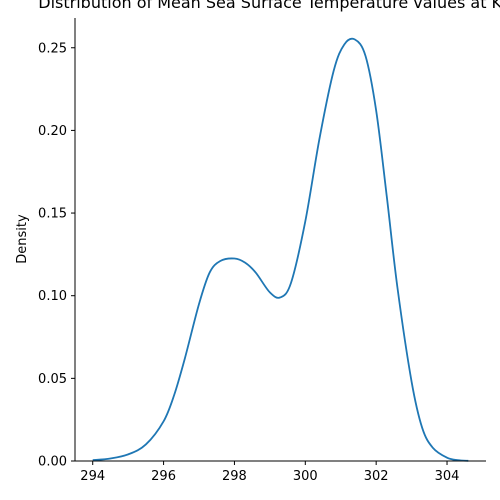 The height and width of the screenshot is (500, 500). What do you see at coordinates (52, 48) in the screenshot?
I see `y-tick-label: 0.25` at bounding box center [52, 48].